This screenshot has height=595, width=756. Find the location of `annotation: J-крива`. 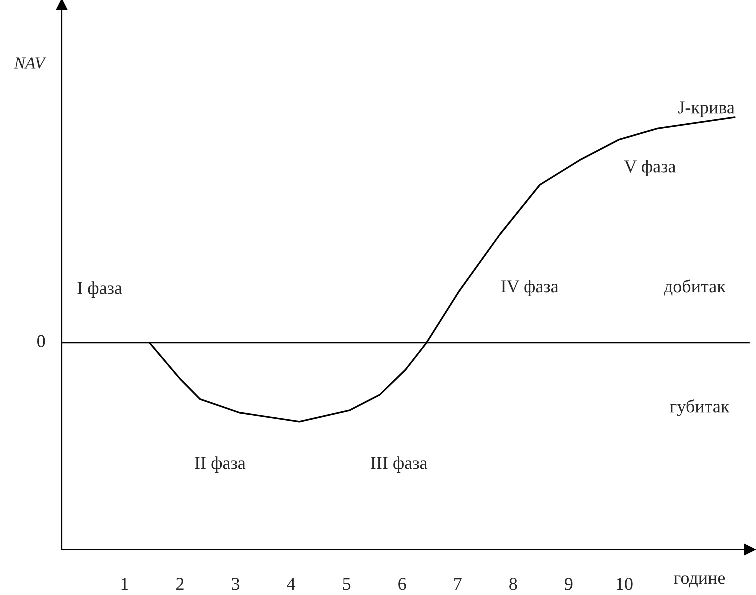

annotation: J-крива is located at coordinates (706, 110).